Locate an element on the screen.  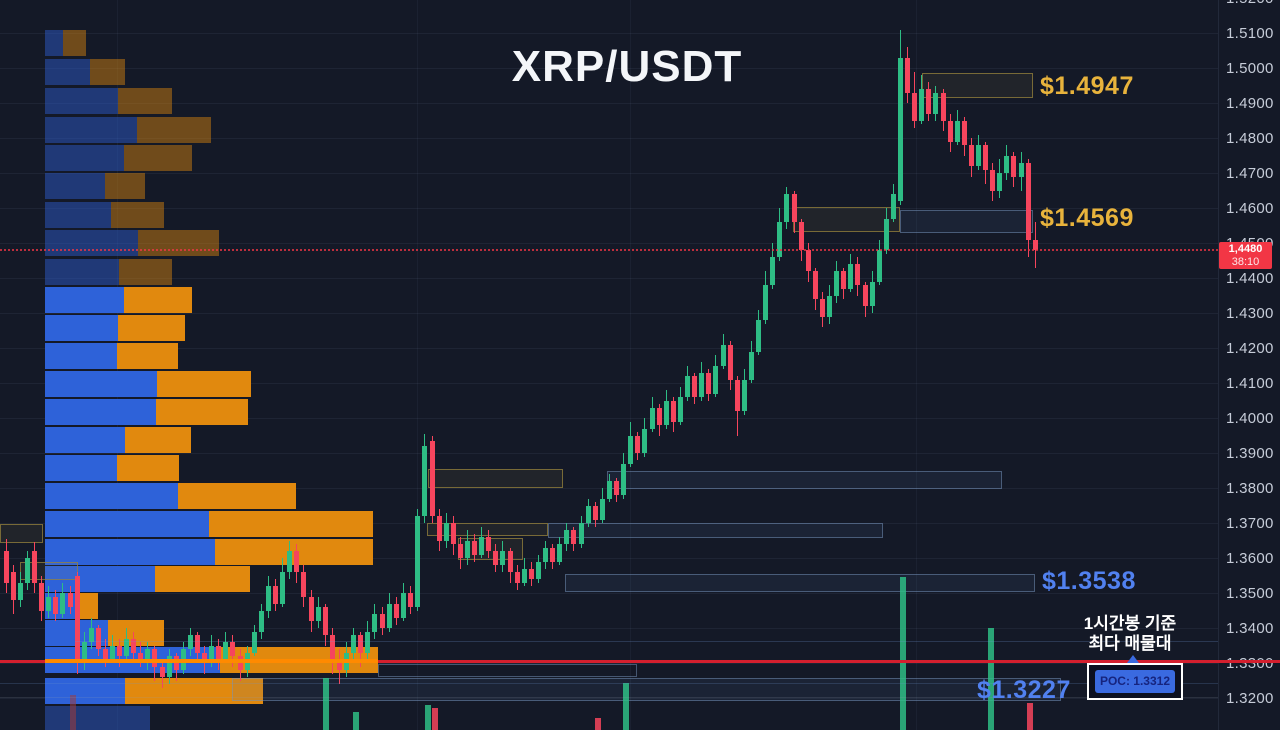
y-axis-tick-label: 1.3900 is located at coordinates (1250, 453).